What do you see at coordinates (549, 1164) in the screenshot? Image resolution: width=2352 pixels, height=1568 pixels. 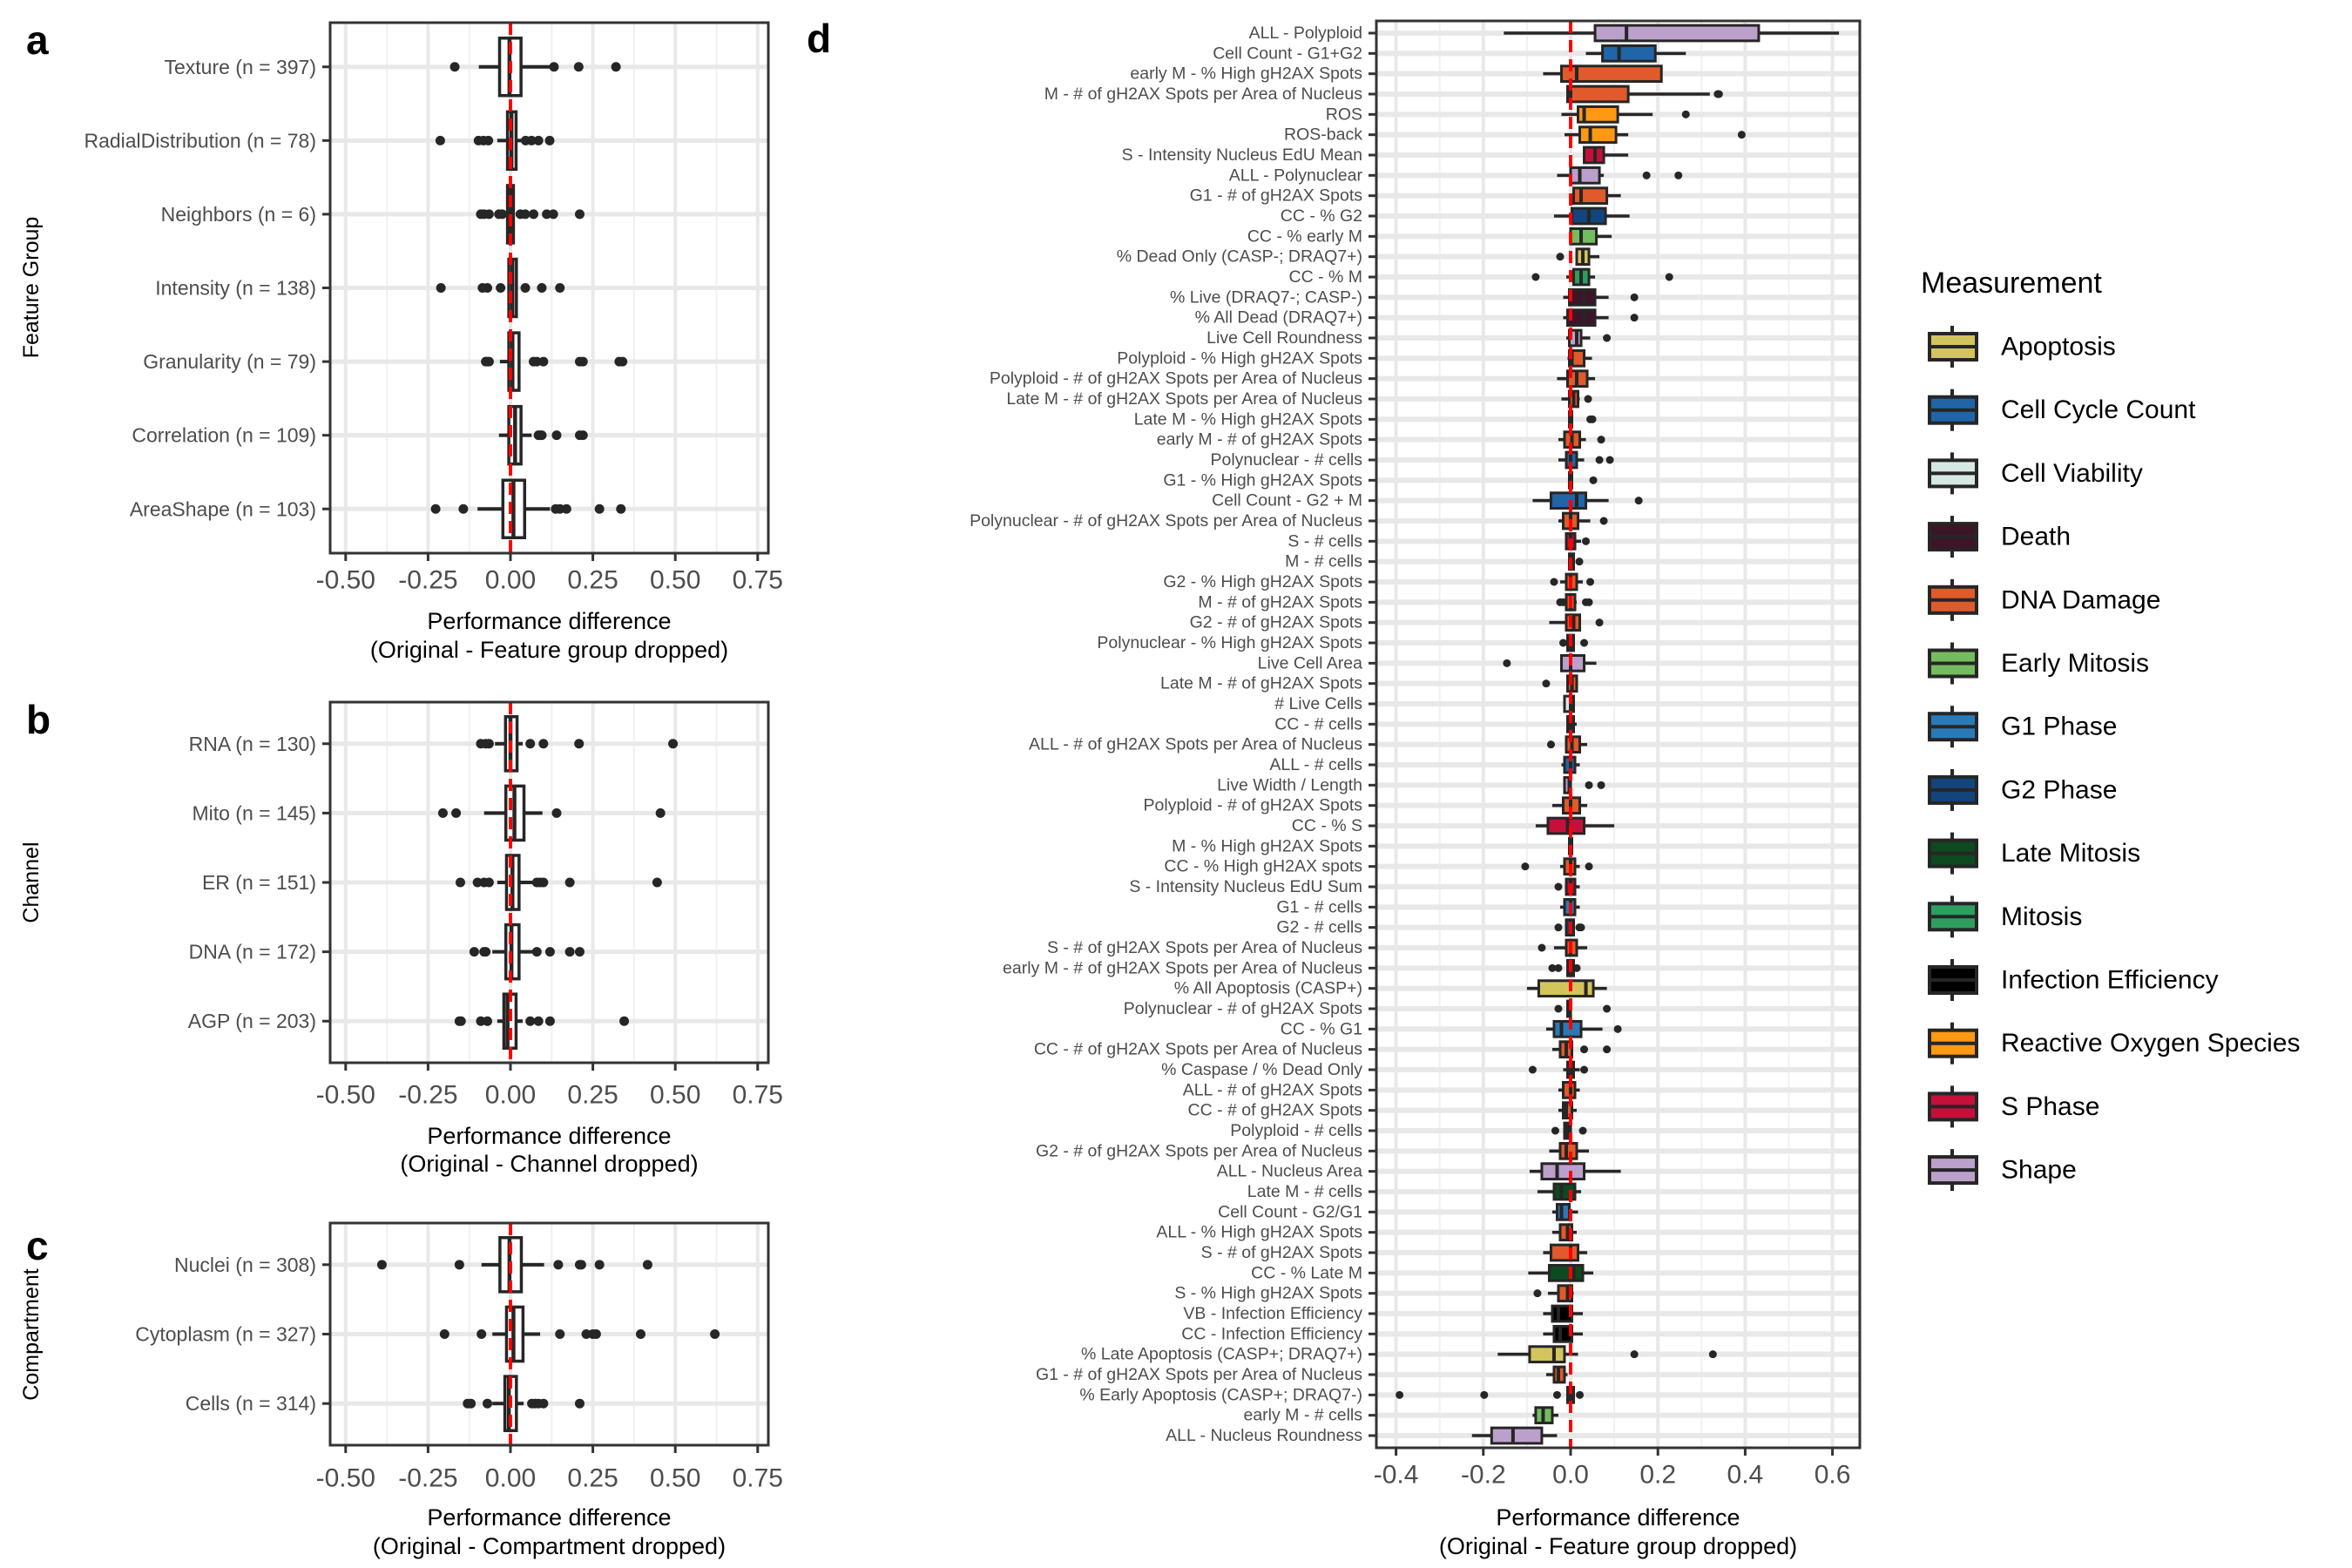 I see `x-axis-title: (Original - Channel dropped)` at bounding box center [549, 1164].